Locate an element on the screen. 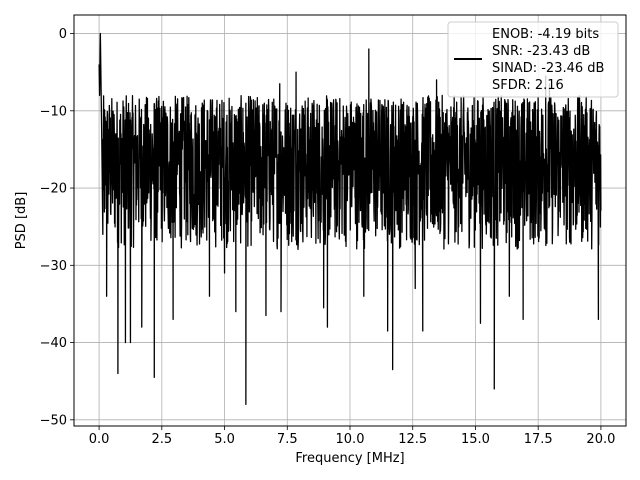 The image size is (640, 480). y-tick-label: −40 is located at coordinates (53, 343).